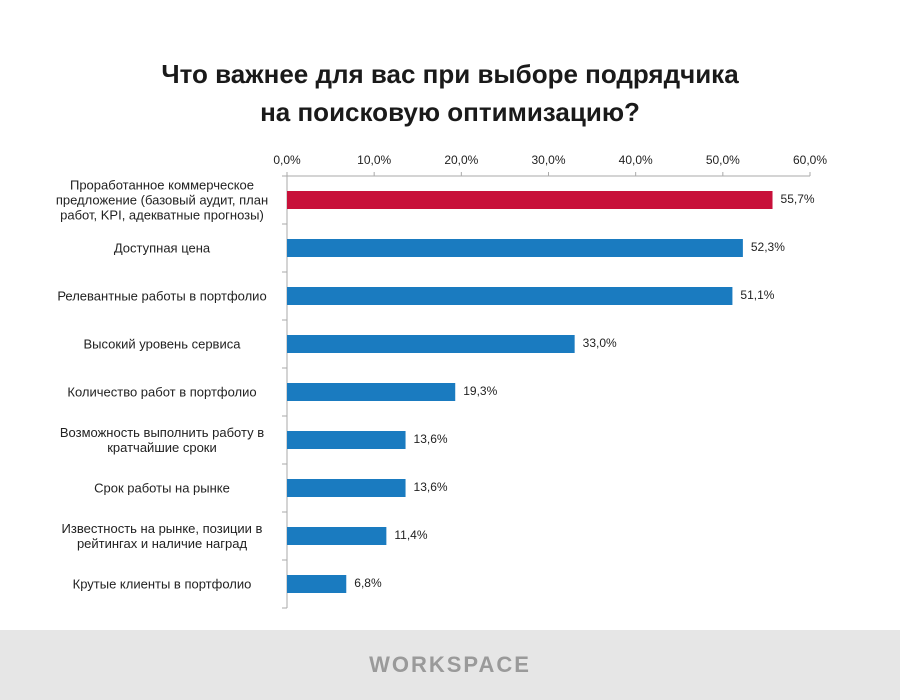  I want to click on category-label: Доступная цена, so click(162, 248).